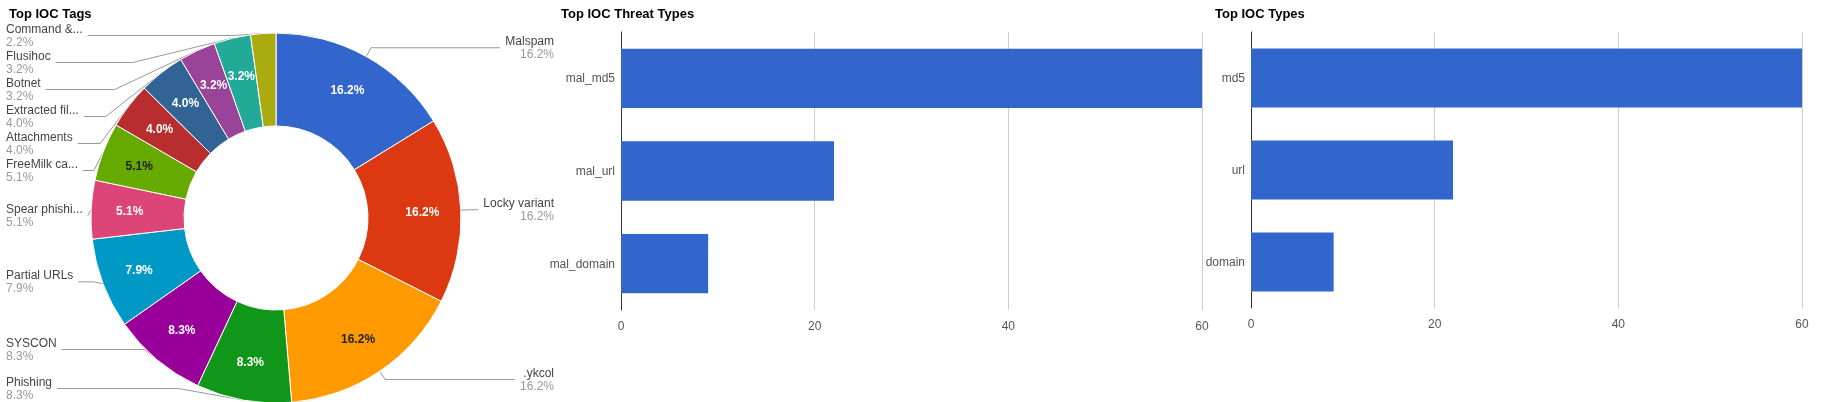 Image resolution: width=1827 pixels, height=402 pixels. I want to click on y-tick-label: domain, so click(1225, 262).